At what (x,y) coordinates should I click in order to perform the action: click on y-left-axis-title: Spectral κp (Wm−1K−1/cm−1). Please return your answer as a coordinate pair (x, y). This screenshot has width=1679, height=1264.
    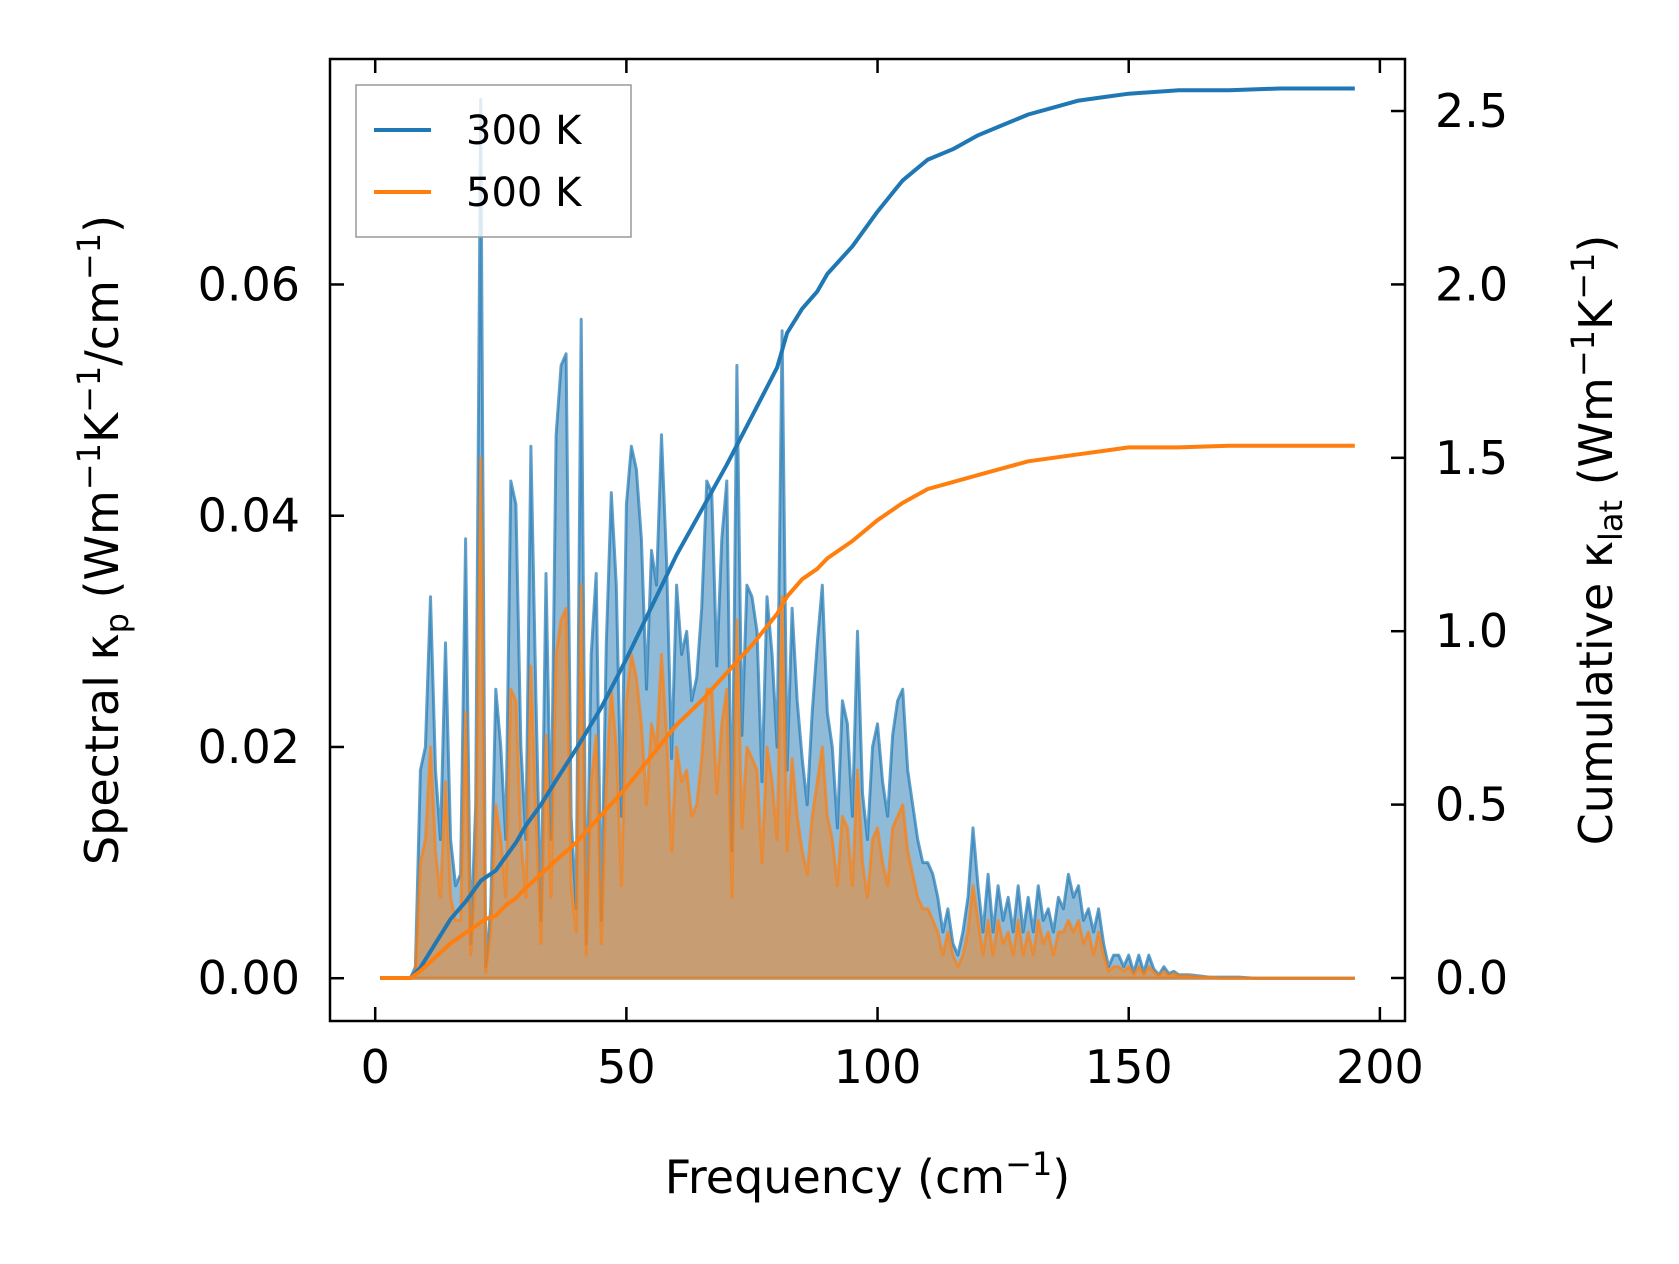
    Looking at the image, I should click on (103, 540).